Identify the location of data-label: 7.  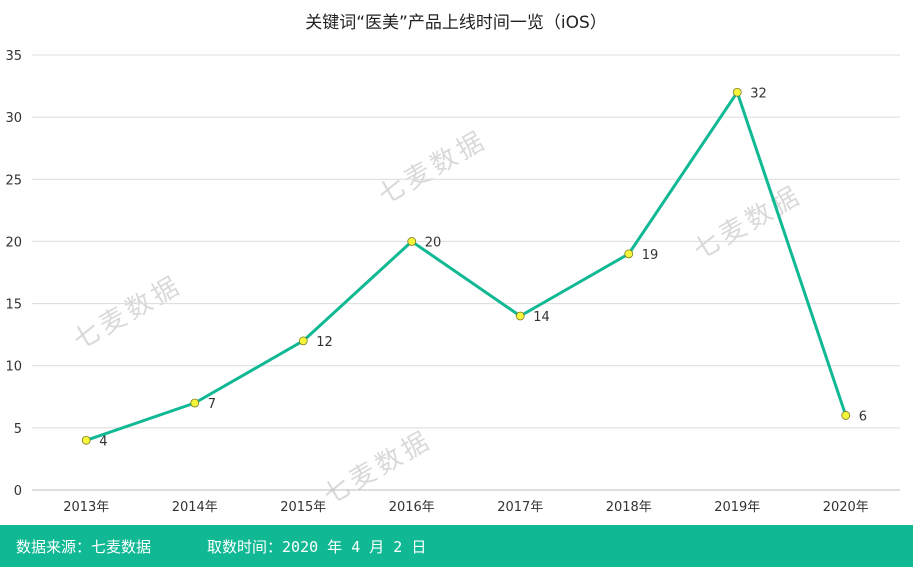
(212, 404).